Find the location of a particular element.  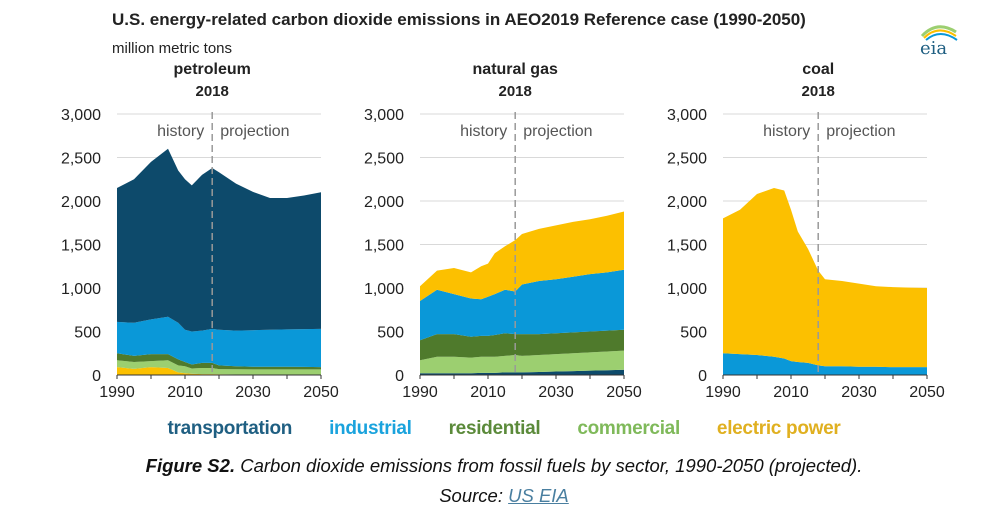

chart-subtitle: million metric tons is located at coordinates (172, 48).